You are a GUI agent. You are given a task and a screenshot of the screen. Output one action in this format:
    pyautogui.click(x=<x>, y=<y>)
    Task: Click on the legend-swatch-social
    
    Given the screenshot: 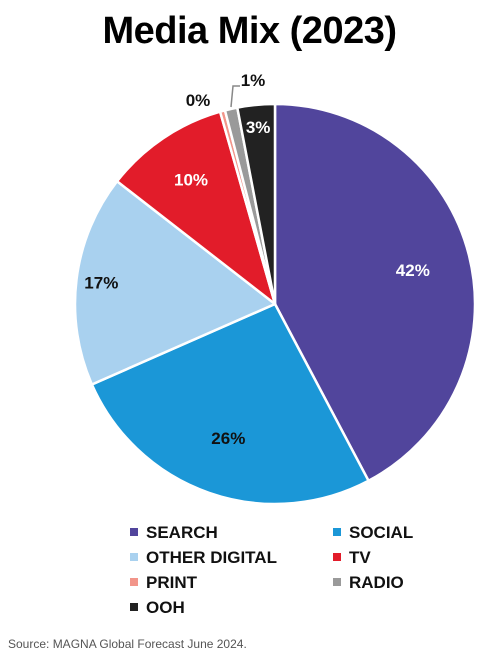 What is the action you would take?
    pyautogui.click(x=337, y=531)
    